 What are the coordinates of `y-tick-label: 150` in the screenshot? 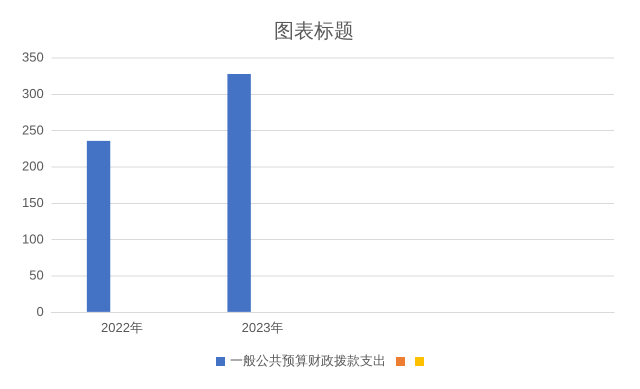 It's located at (33, 202).